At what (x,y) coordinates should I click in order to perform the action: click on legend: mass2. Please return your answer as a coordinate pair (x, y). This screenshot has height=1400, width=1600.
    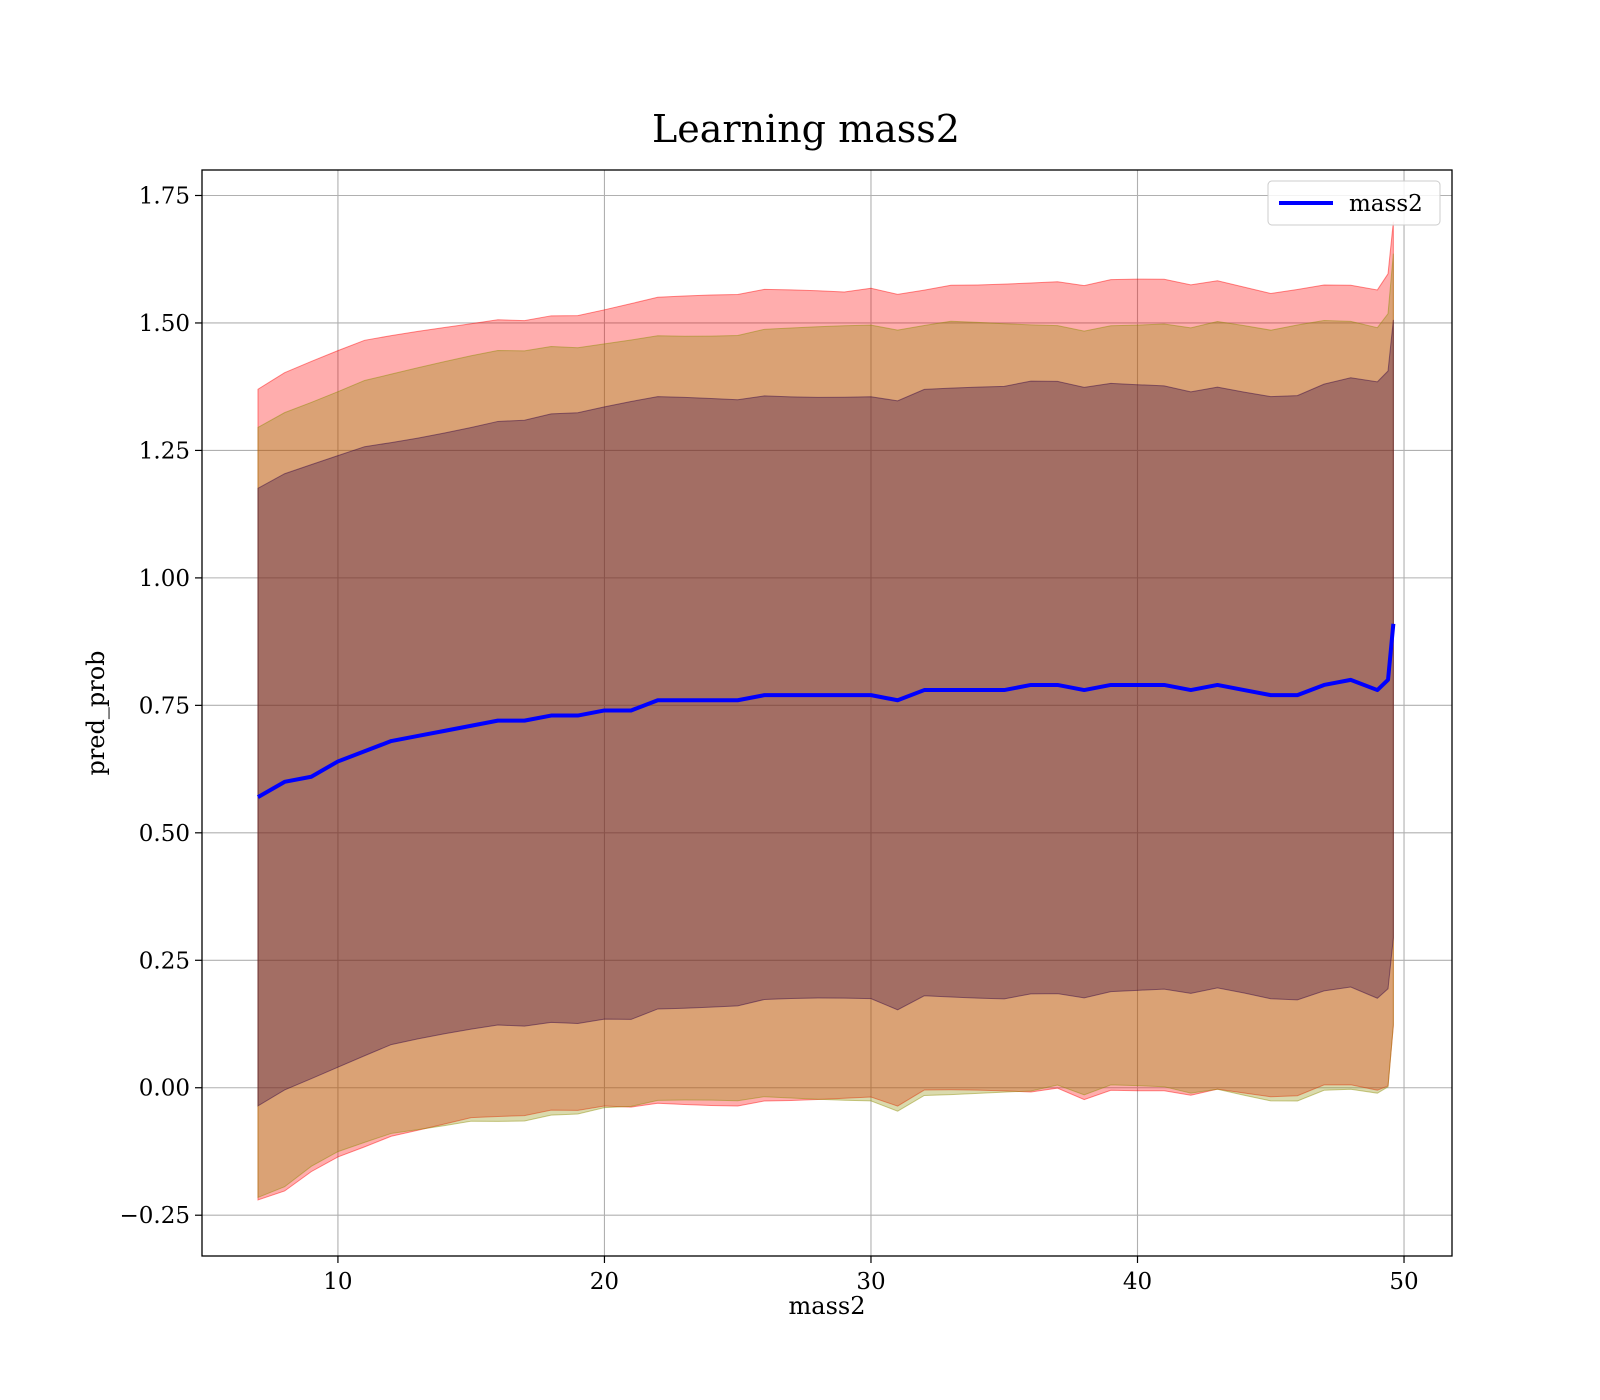
    Looking at the image, I should click on (1354, 203).